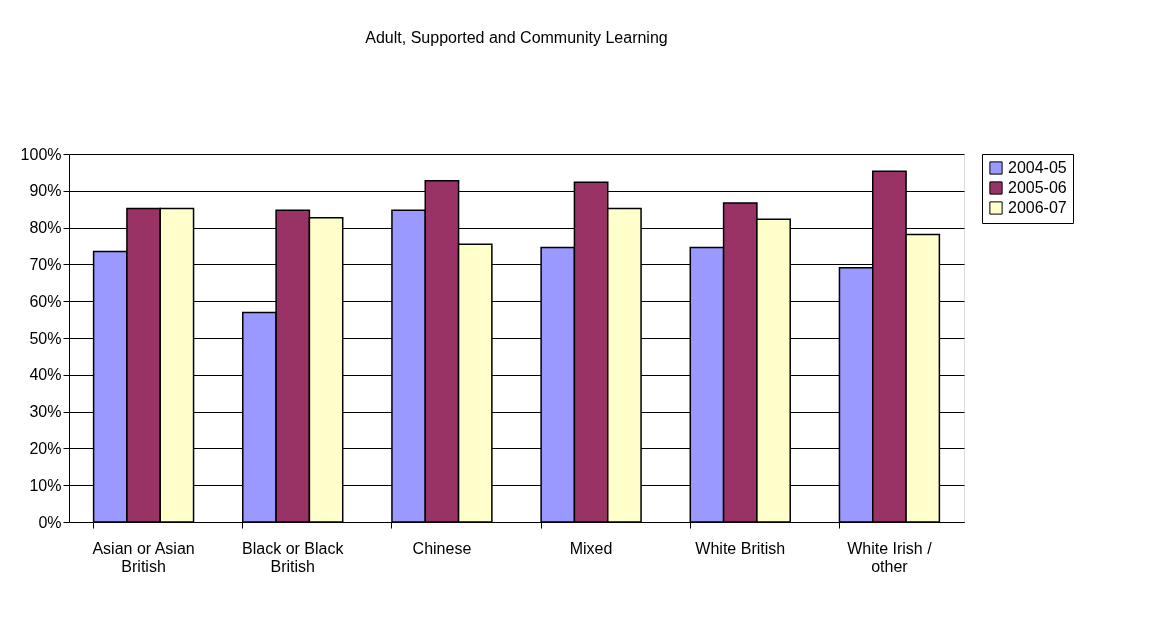 Image resolution: width=1158 pixels, height=641 pixels. Describe the element at coordinates (45, 375) in the screenshot. I see `y-tick-label: 40%` at that location.